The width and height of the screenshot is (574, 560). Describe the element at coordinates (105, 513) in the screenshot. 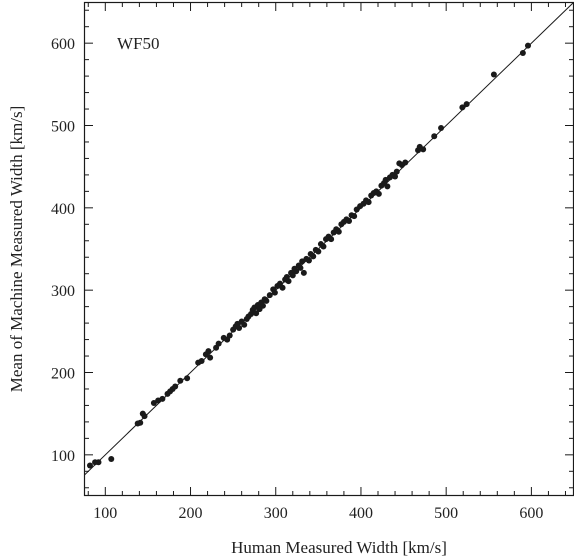

I see `x-tick-label: 100` at that location.